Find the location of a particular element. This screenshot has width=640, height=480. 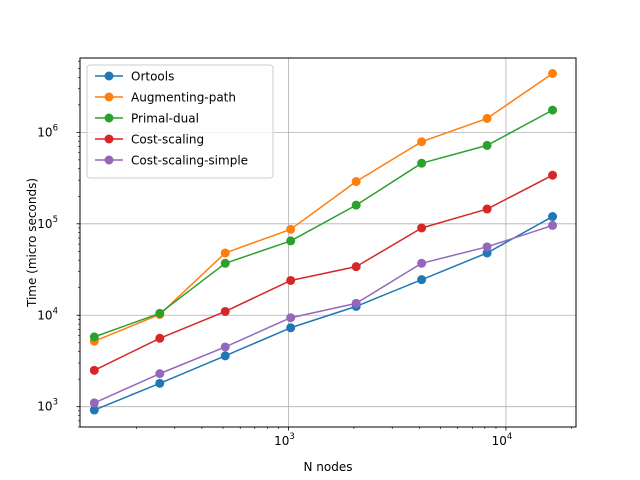

y-axis-label: Time (micro seconds) is located at coordinates (32, 243).